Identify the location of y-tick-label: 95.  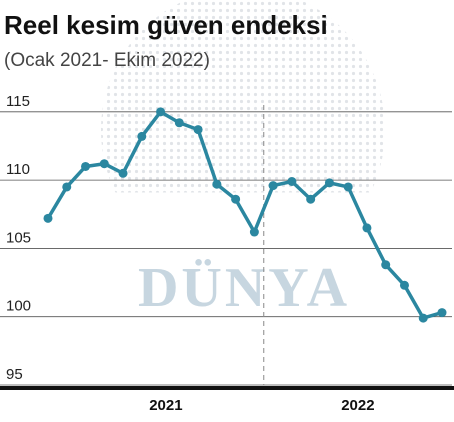
(14, 374).